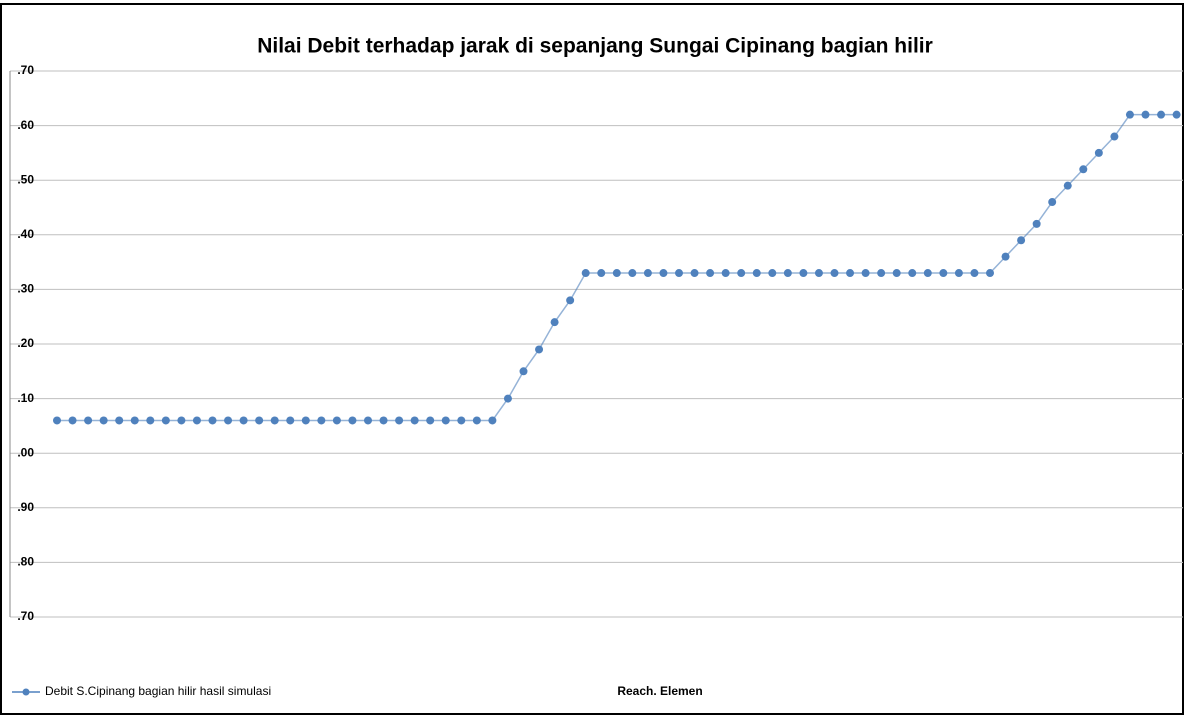 Image resolution: width=1184 pixels, height=715 pixels. What do you see at coordinates (25, 507) in the screenshot?
I see `y-tick-label: .90` at bounding box center [25, 507].